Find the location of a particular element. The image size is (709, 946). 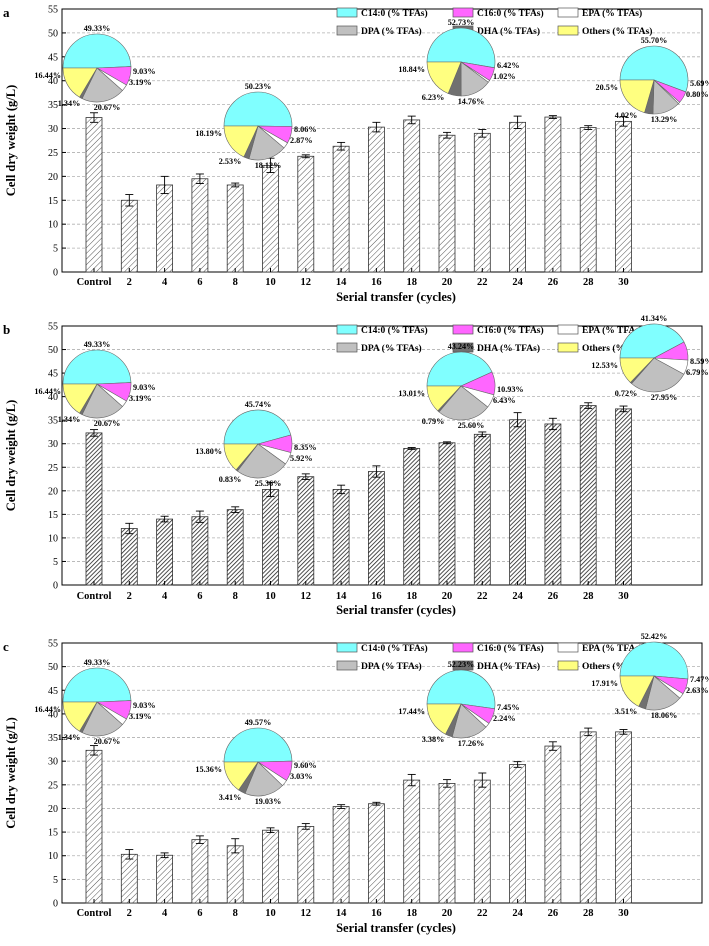

pie-label: 5.92% is located at coordinates (301, 458).